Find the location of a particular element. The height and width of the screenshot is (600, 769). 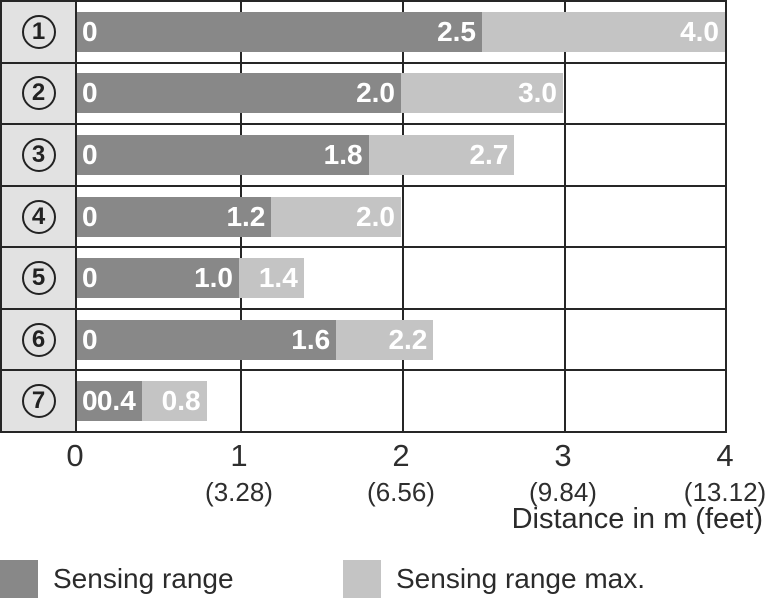

circled-number: 7 is located at coordinates (38, 401).